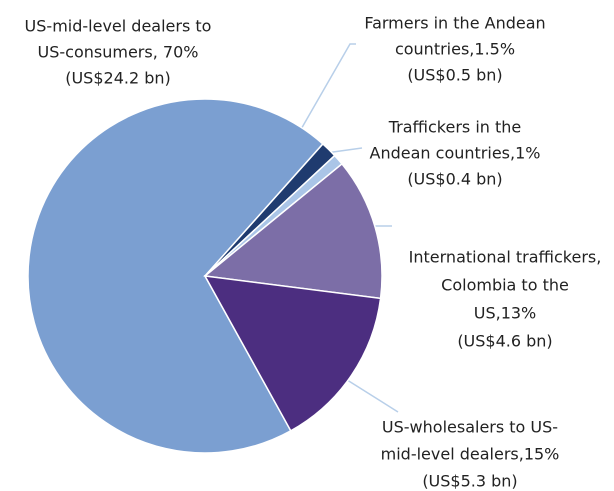 The image size is (614, 491). Describe the element at coordinates (454, 23) in the screenshot. I see `slice-label: Farmers in the Andean` at that location.